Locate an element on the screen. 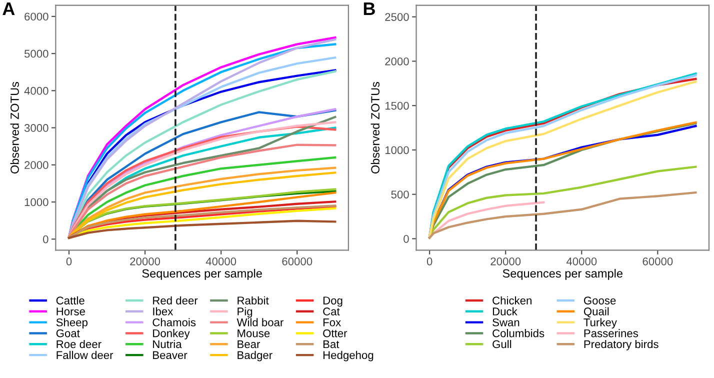  legend-label: Cattle is located at coordinates (70, 300).